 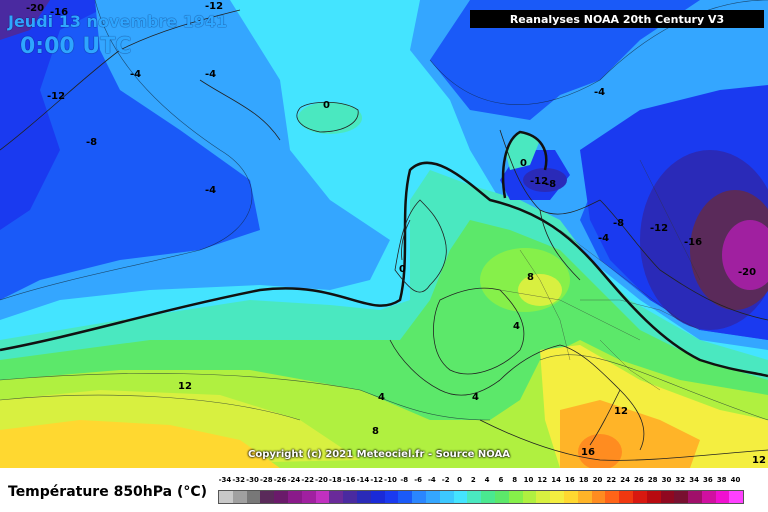 What do you see at coordinates (600, 451) in the screenshot?
I see `field-18-hotspot` at bounding box center [600, 451].